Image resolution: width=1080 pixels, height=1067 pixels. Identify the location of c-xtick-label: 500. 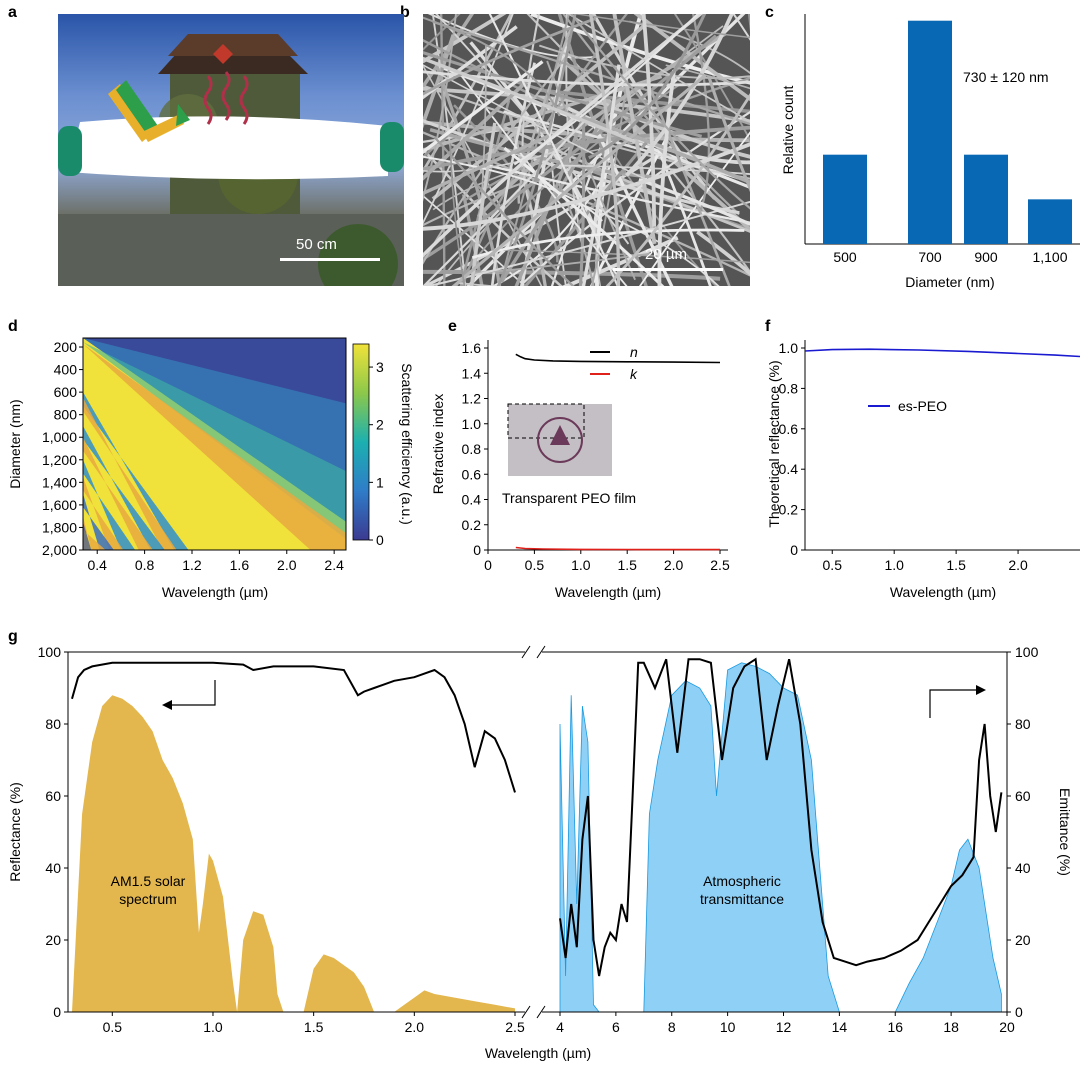
(845, 257).